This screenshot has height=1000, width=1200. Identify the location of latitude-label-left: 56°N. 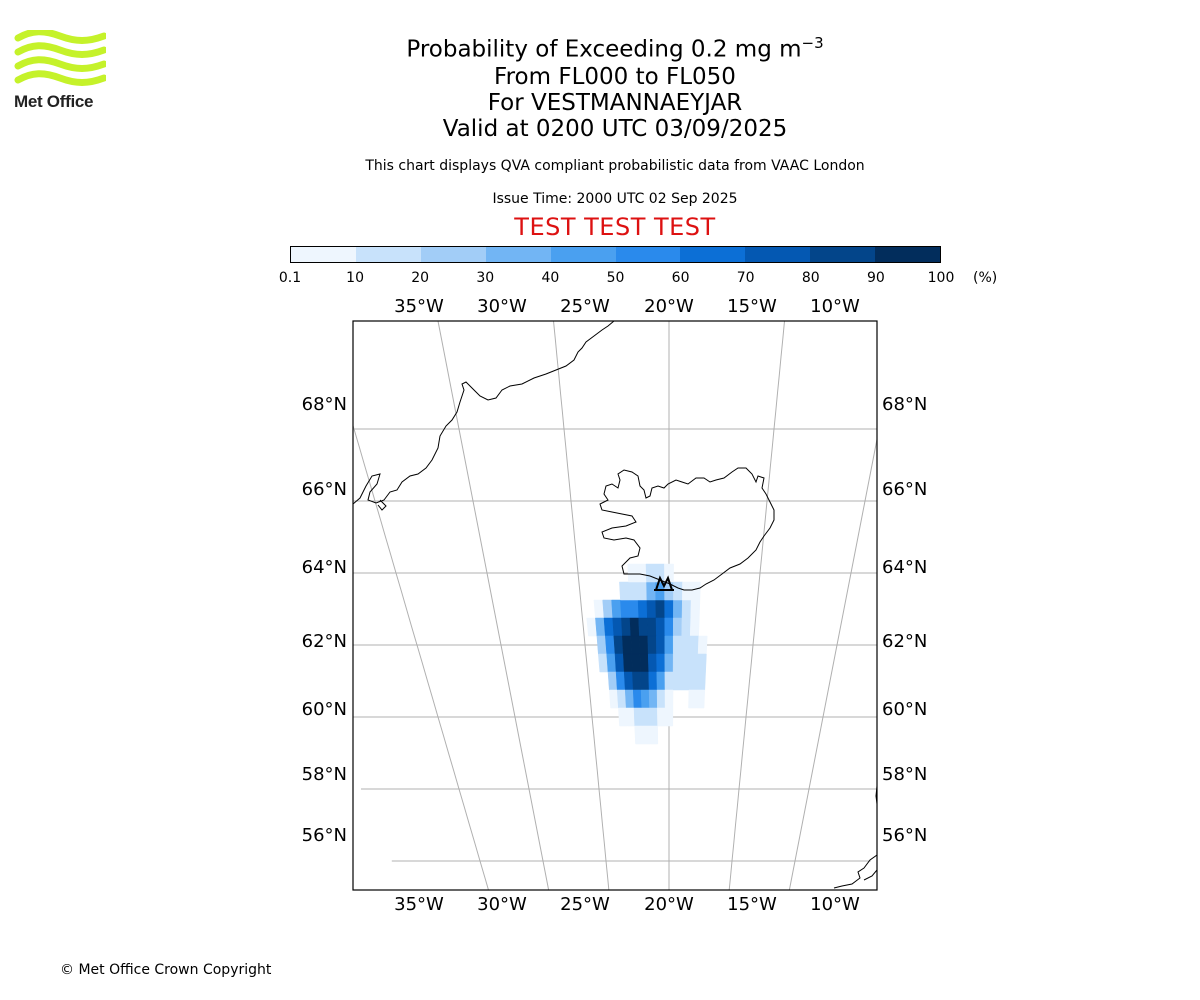
(324, 835).